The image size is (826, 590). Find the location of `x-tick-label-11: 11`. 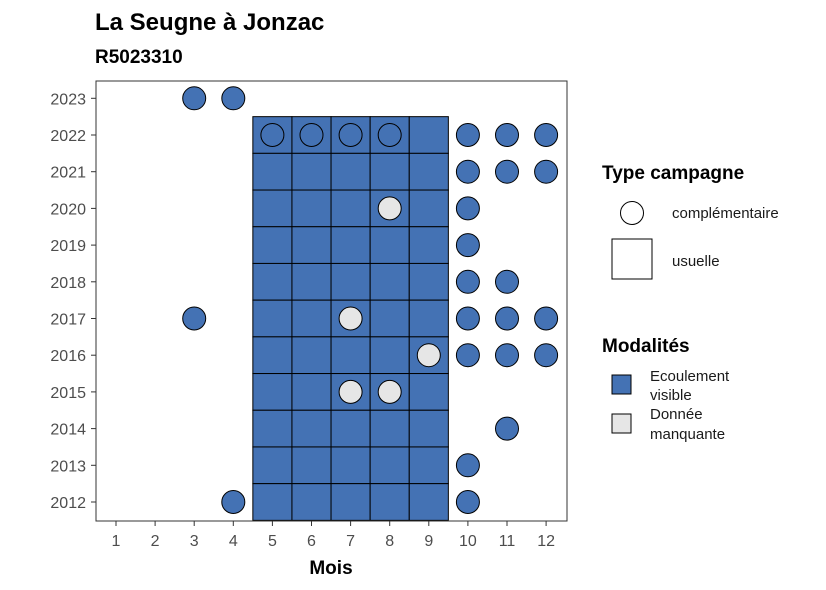

x-tick-label-11: 11 is located at coordinates (507, 541).